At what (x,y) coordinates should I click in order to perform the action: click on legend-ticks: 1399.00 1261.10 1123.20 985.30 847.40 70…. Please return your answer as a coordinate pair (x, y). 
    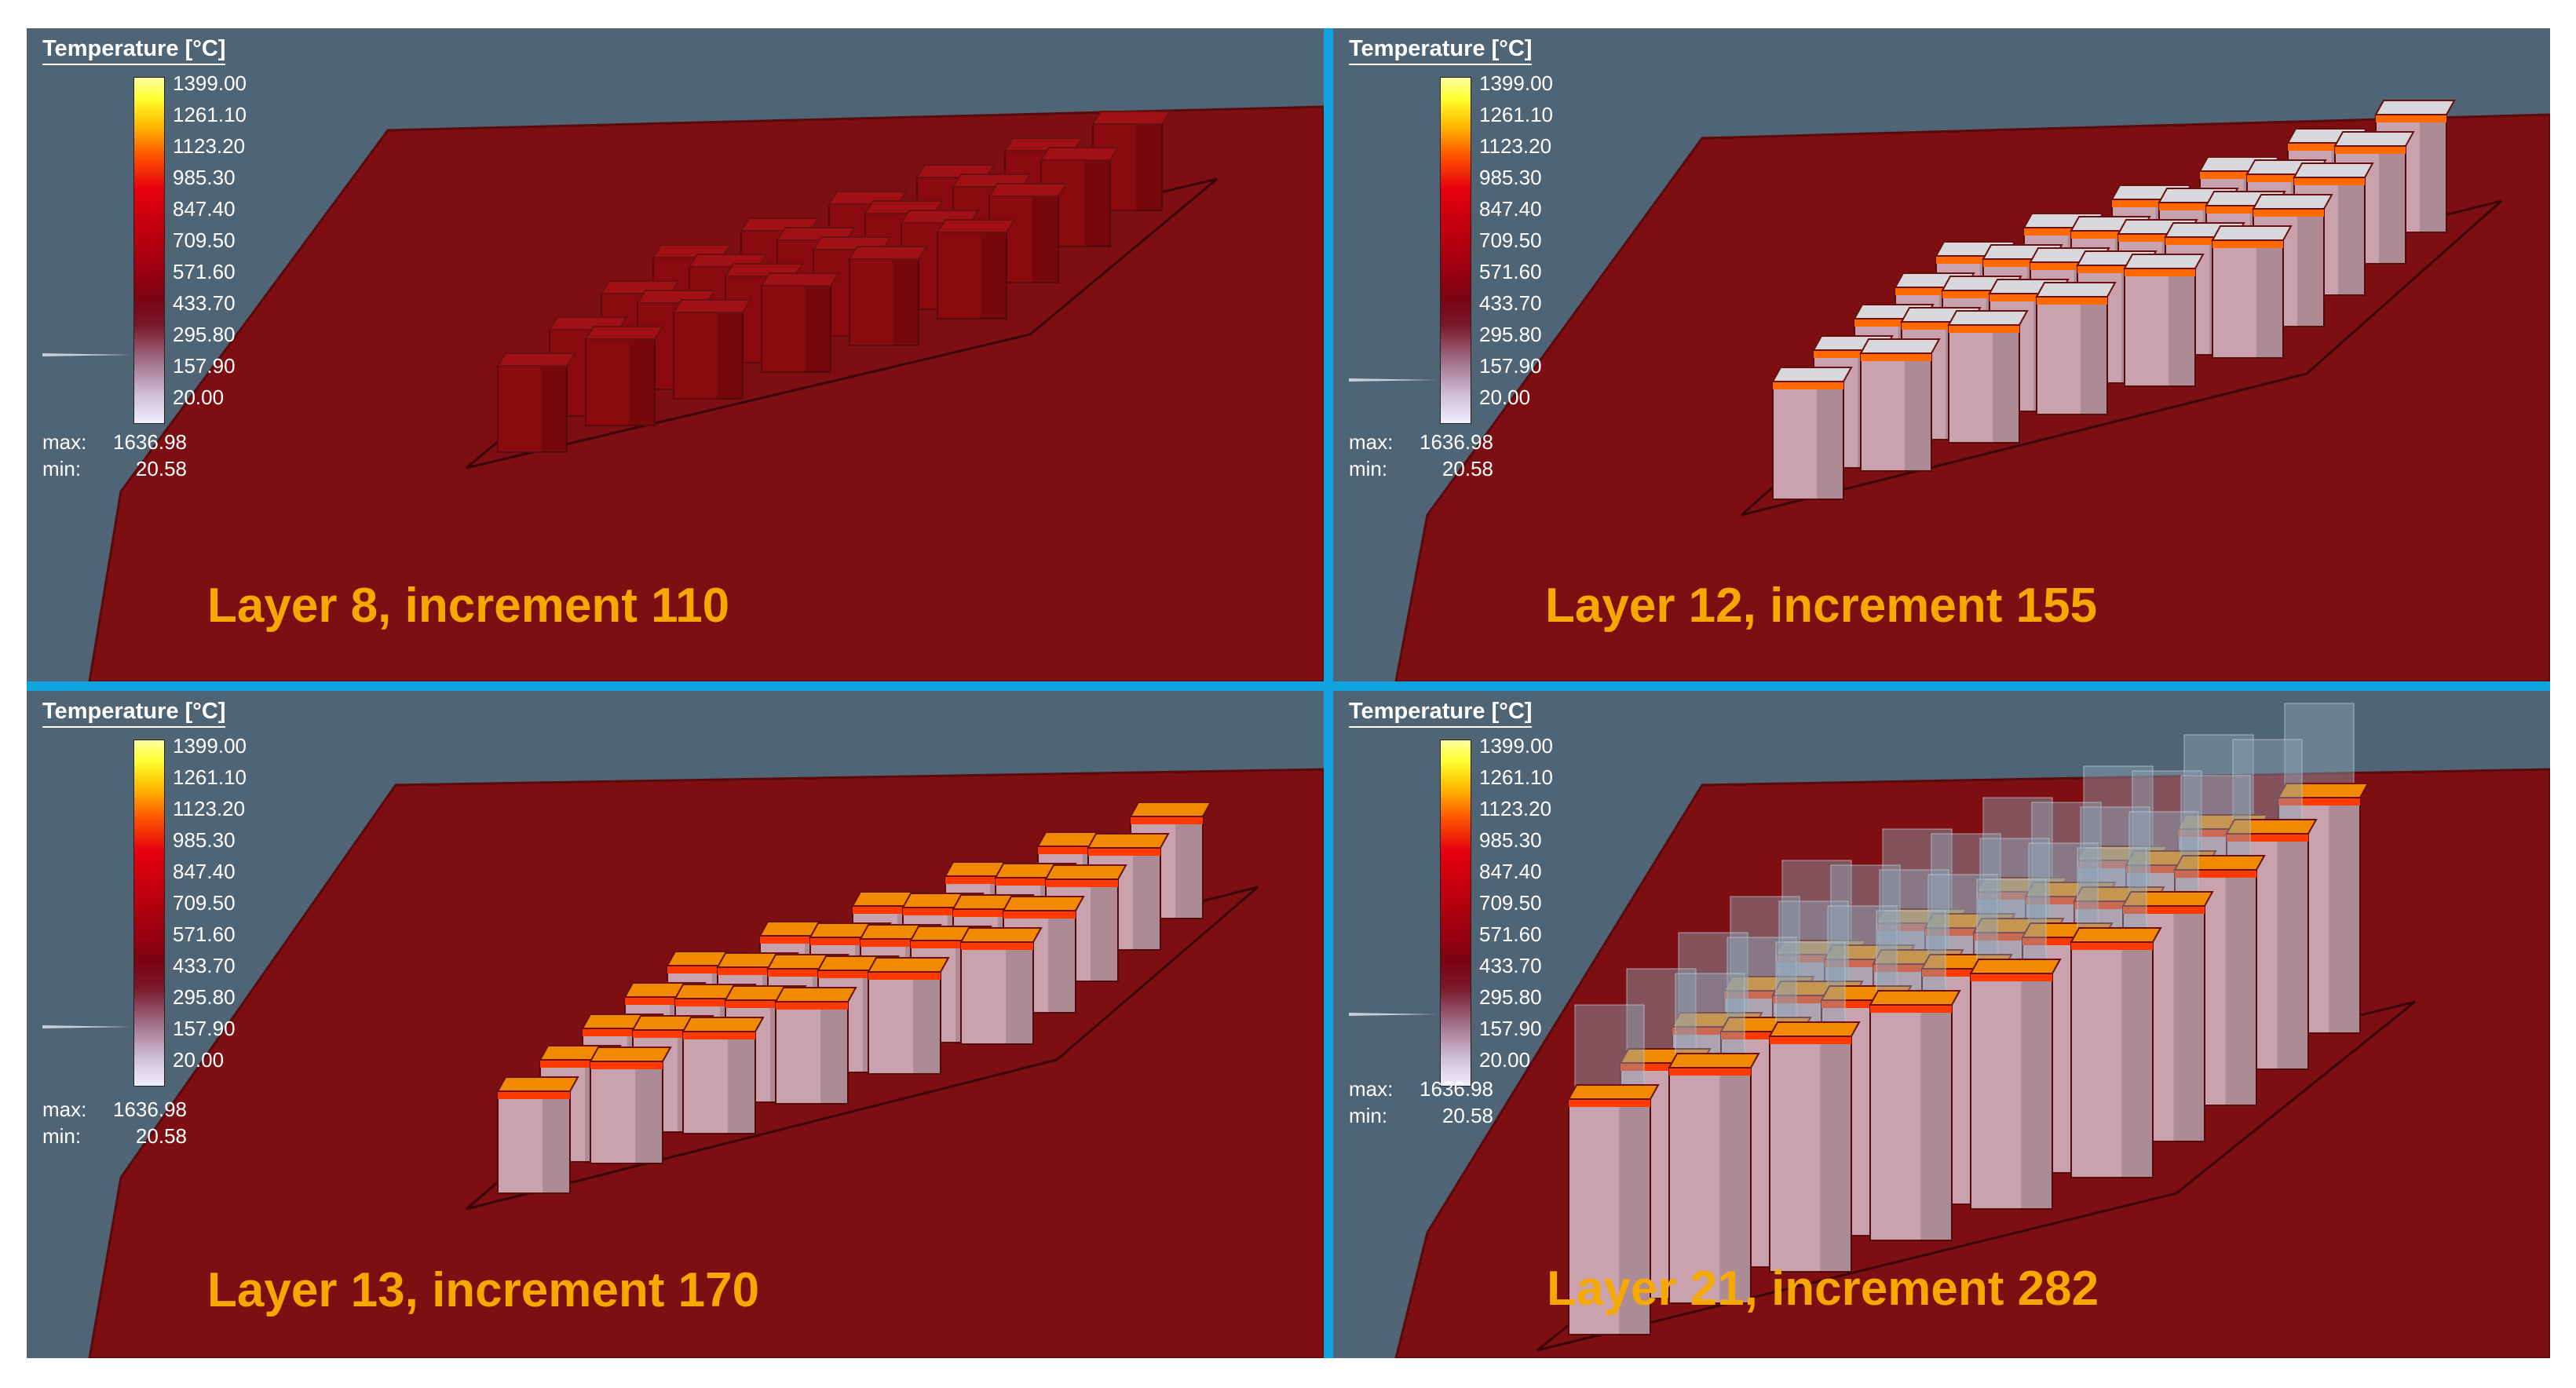
    Looking at the image, I should click on (1516, 903).